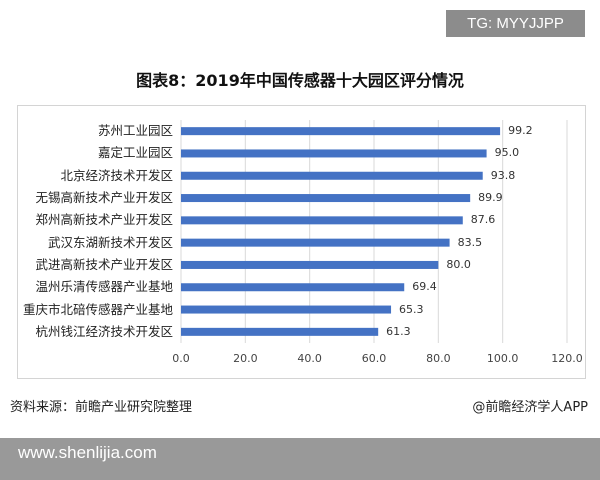 The height and width of the screenshot is (480, 600). I want to click on x-tick-label: 40.0, so click(309, 358).